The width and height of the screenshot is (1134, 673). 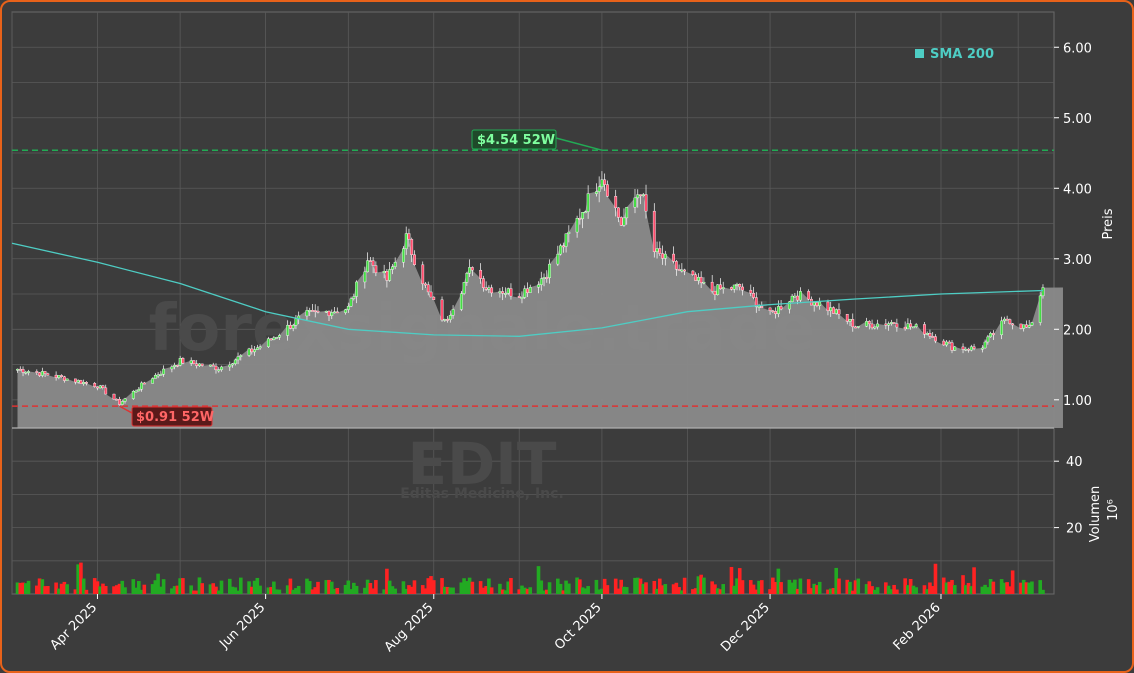 What do you see at coordinates (954, 54) in the screenshot?
I see `legend: SMA 200` at bounding box center [954, 54].